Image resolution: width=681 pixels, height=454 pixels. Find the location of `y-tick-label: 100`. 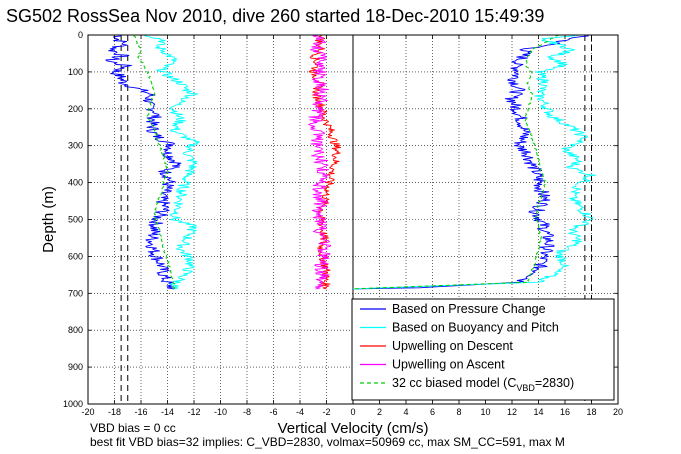

y-tick-label: 100 is located at coordinates (75, 72).